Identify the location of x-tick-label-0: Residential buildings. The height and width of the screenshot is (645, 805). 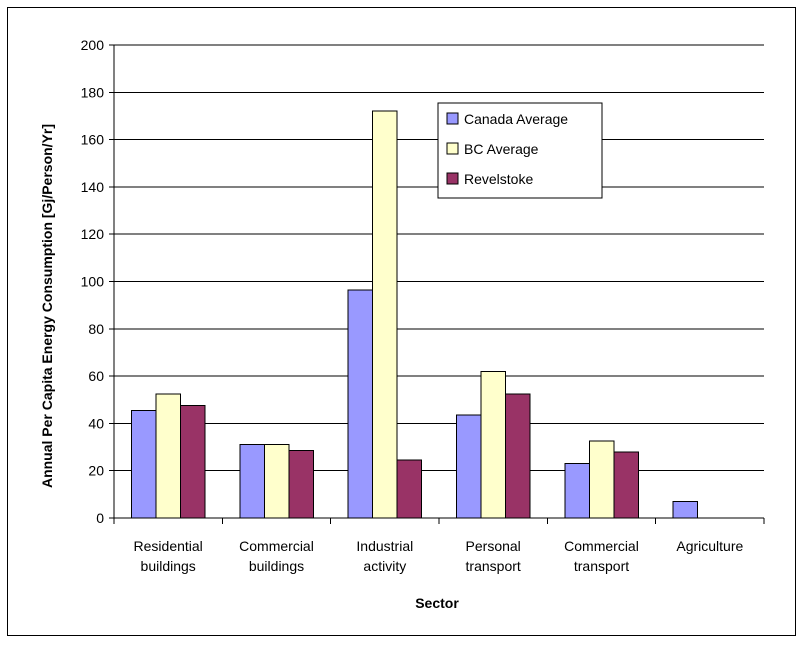
(168, 556).